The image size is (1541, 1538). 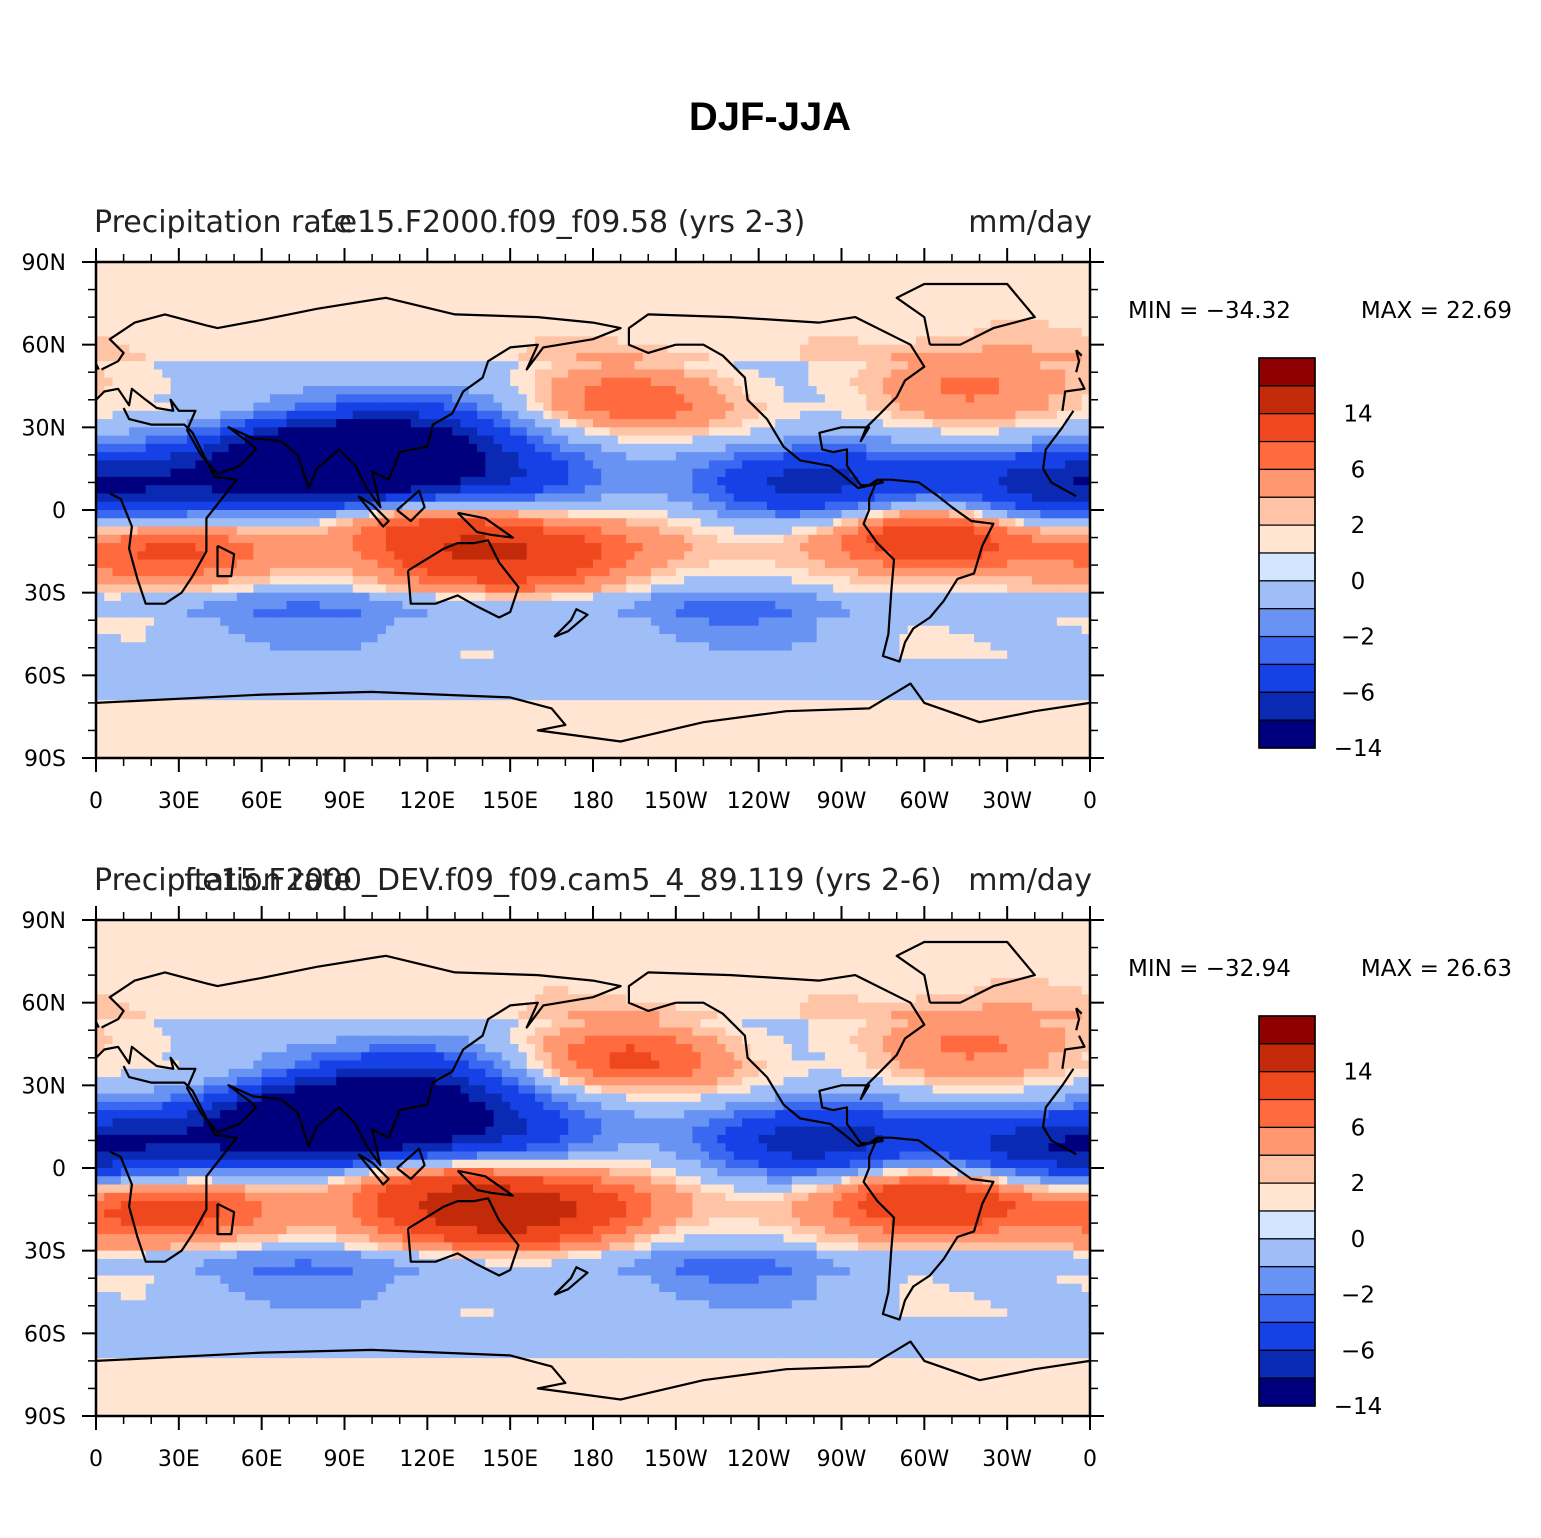 I want to click on x-tick-label: 180, so click(x=593, y=801).